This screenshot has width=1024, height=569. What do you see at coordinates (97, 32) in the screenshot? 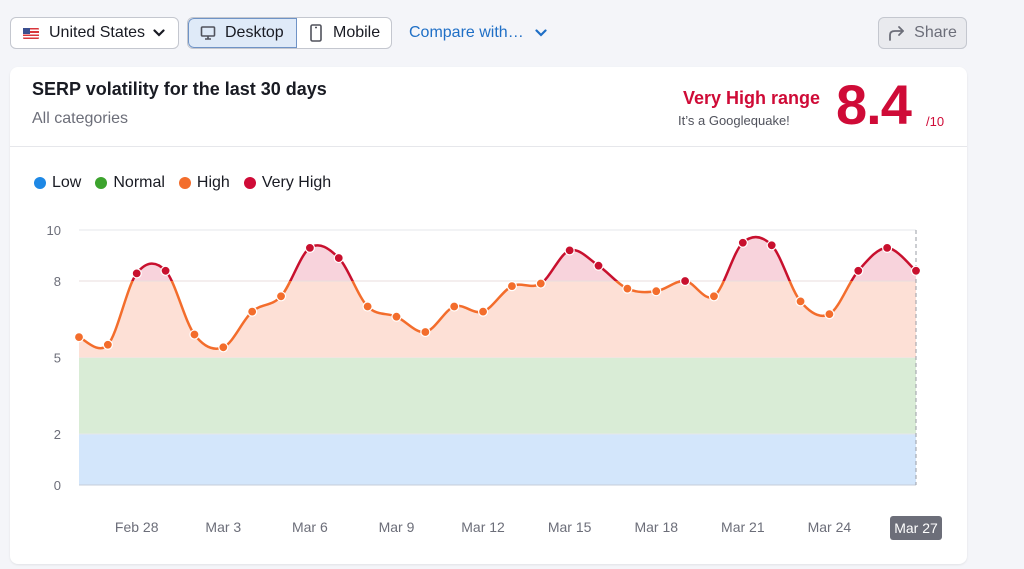
I see `country-label: United States` at bounding box center [97, 32].